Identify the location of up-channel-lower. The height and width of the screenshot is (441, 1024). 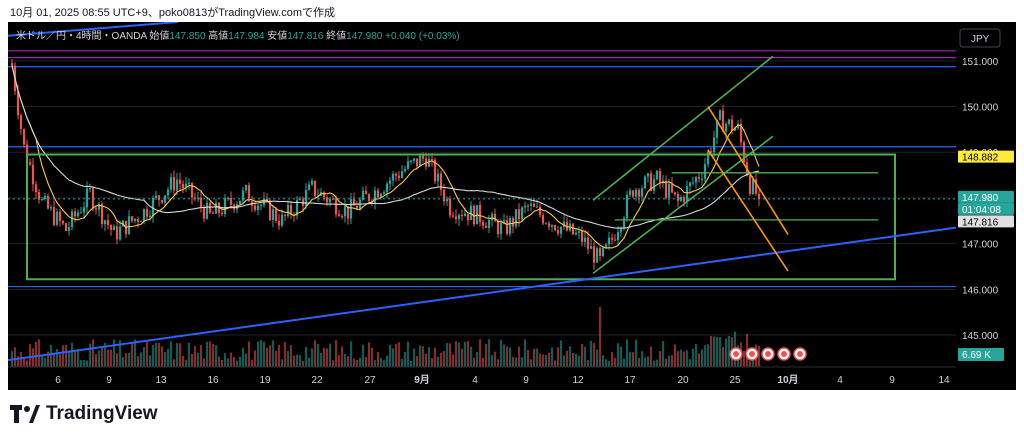
(683, 204).